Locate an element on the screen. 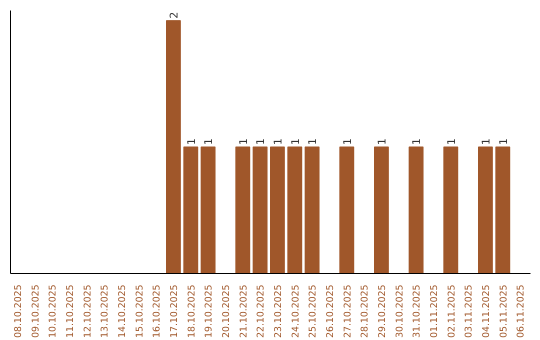 The height and width of the screenshot is (340, 540). x-tick-label: 02.11.2025 is located at coordinates (452, 311).